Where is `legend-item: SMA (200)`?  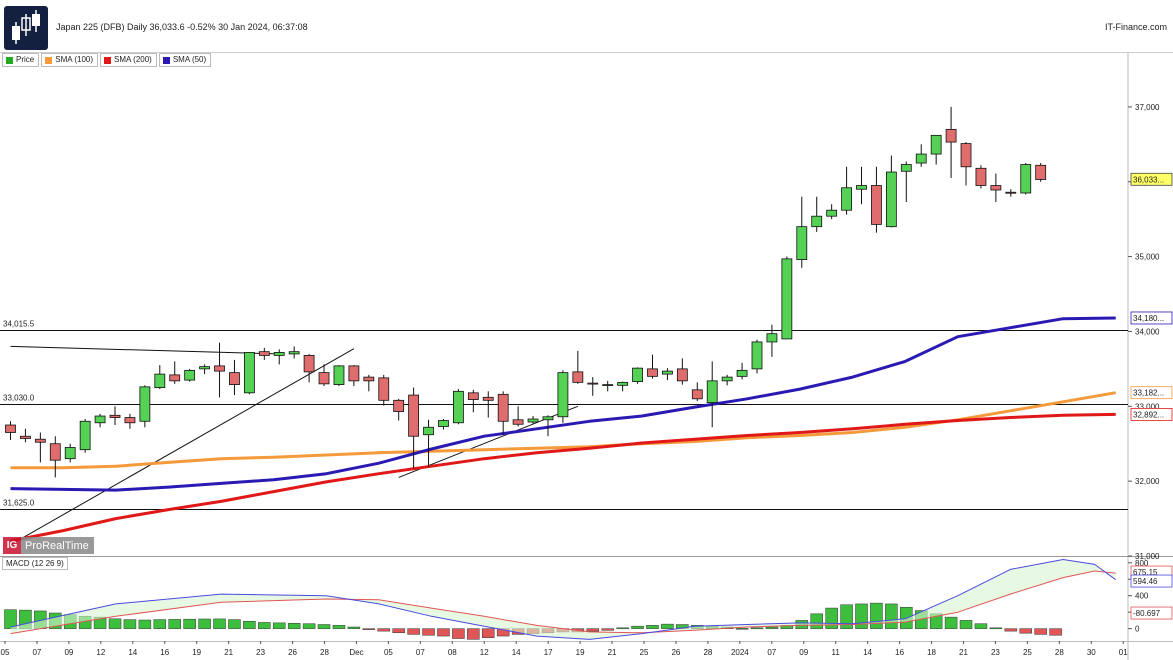
legend-item: SMA (200) is located at coordinates (128, 60).